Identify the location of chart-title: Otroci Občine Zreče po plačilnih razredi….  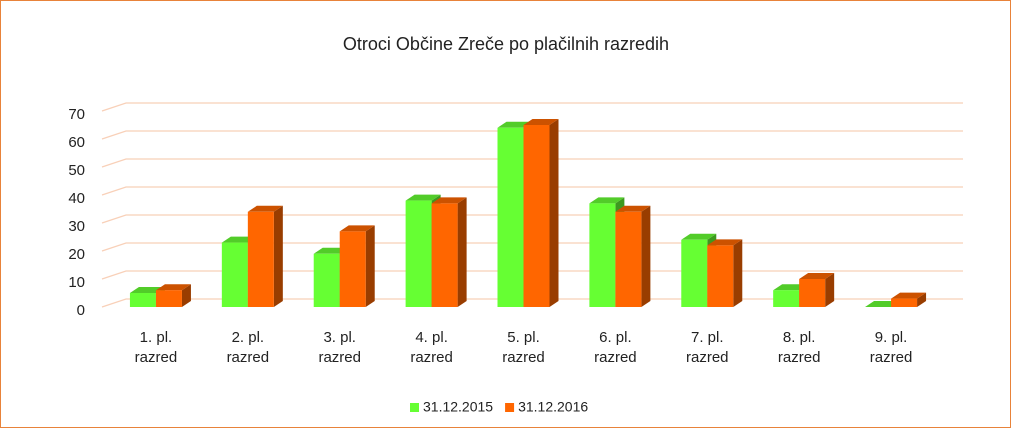
(506, 44).